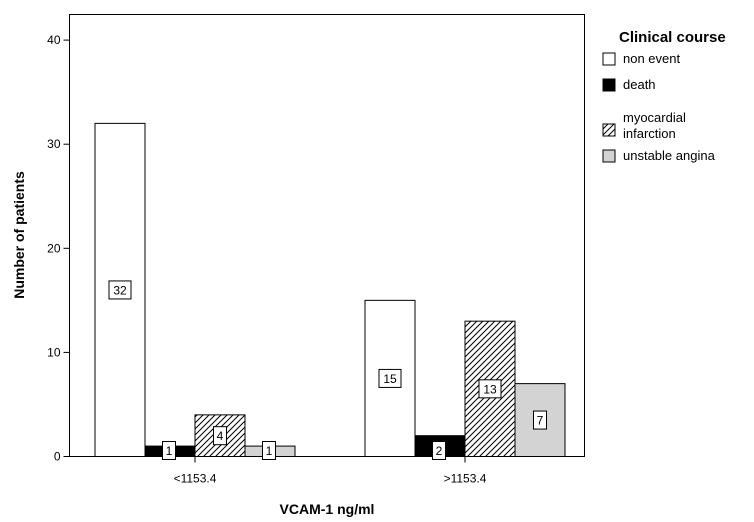  I want to click on y-tick-label: 20, so click(54, 248).